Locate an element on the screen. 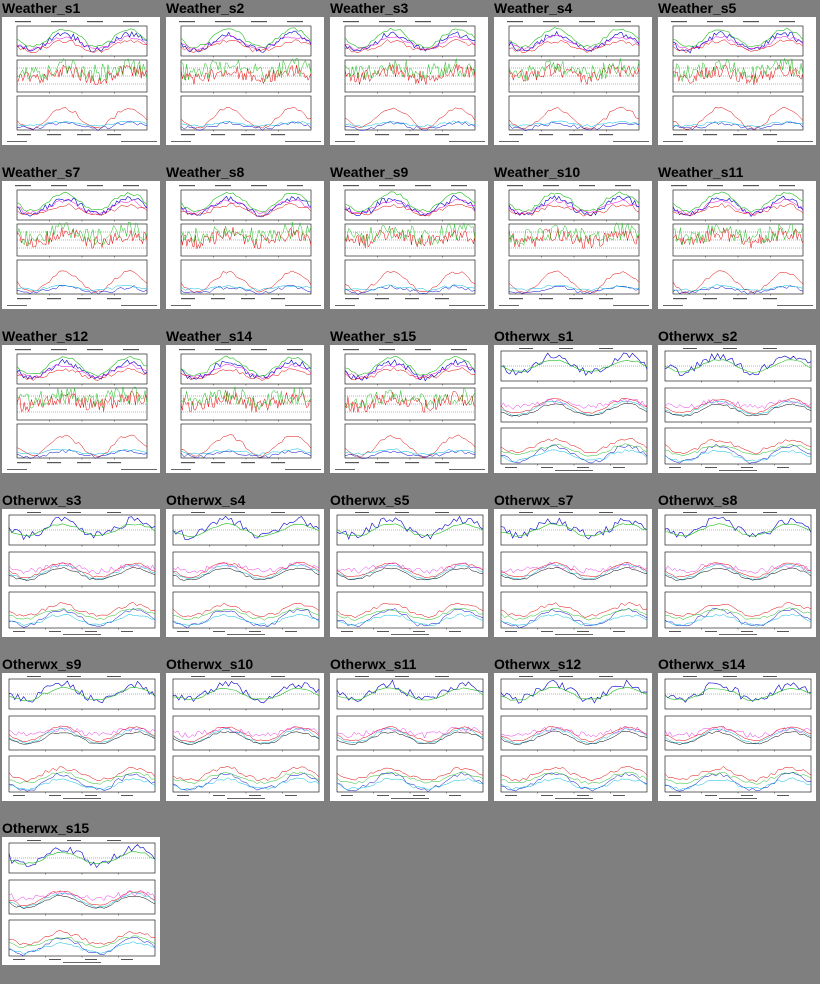 The height and width of the screenshot is (984, 820). thumbnail-title: Weather_s2 is located at coordinates (205, 8).